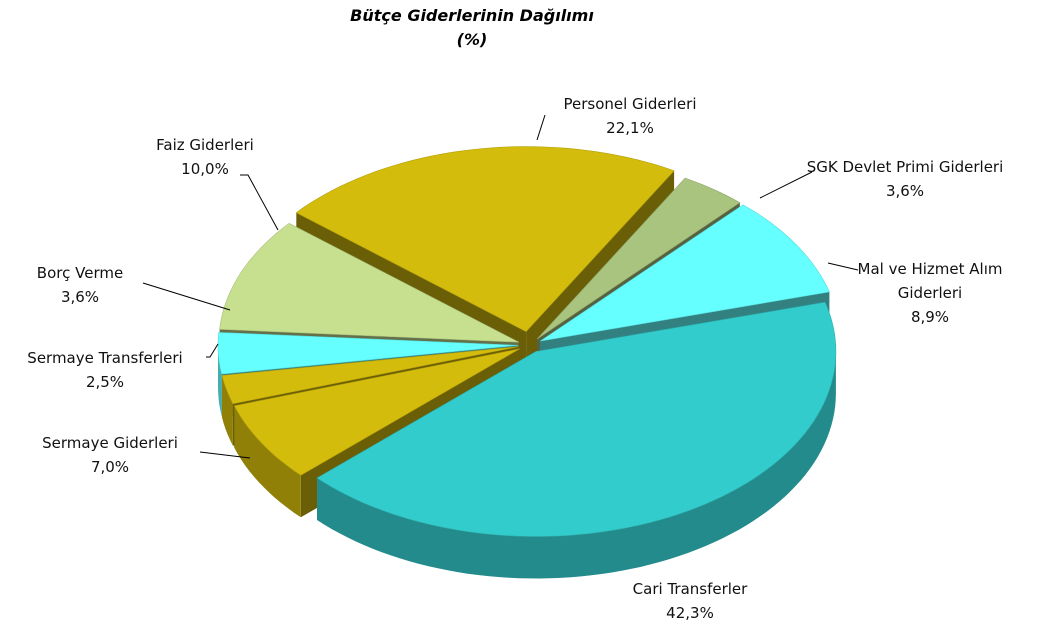  Describe the element at coordinates (105, 358) in the screenshot. I see `slice-label: Sermaye Transferleri` at that location.